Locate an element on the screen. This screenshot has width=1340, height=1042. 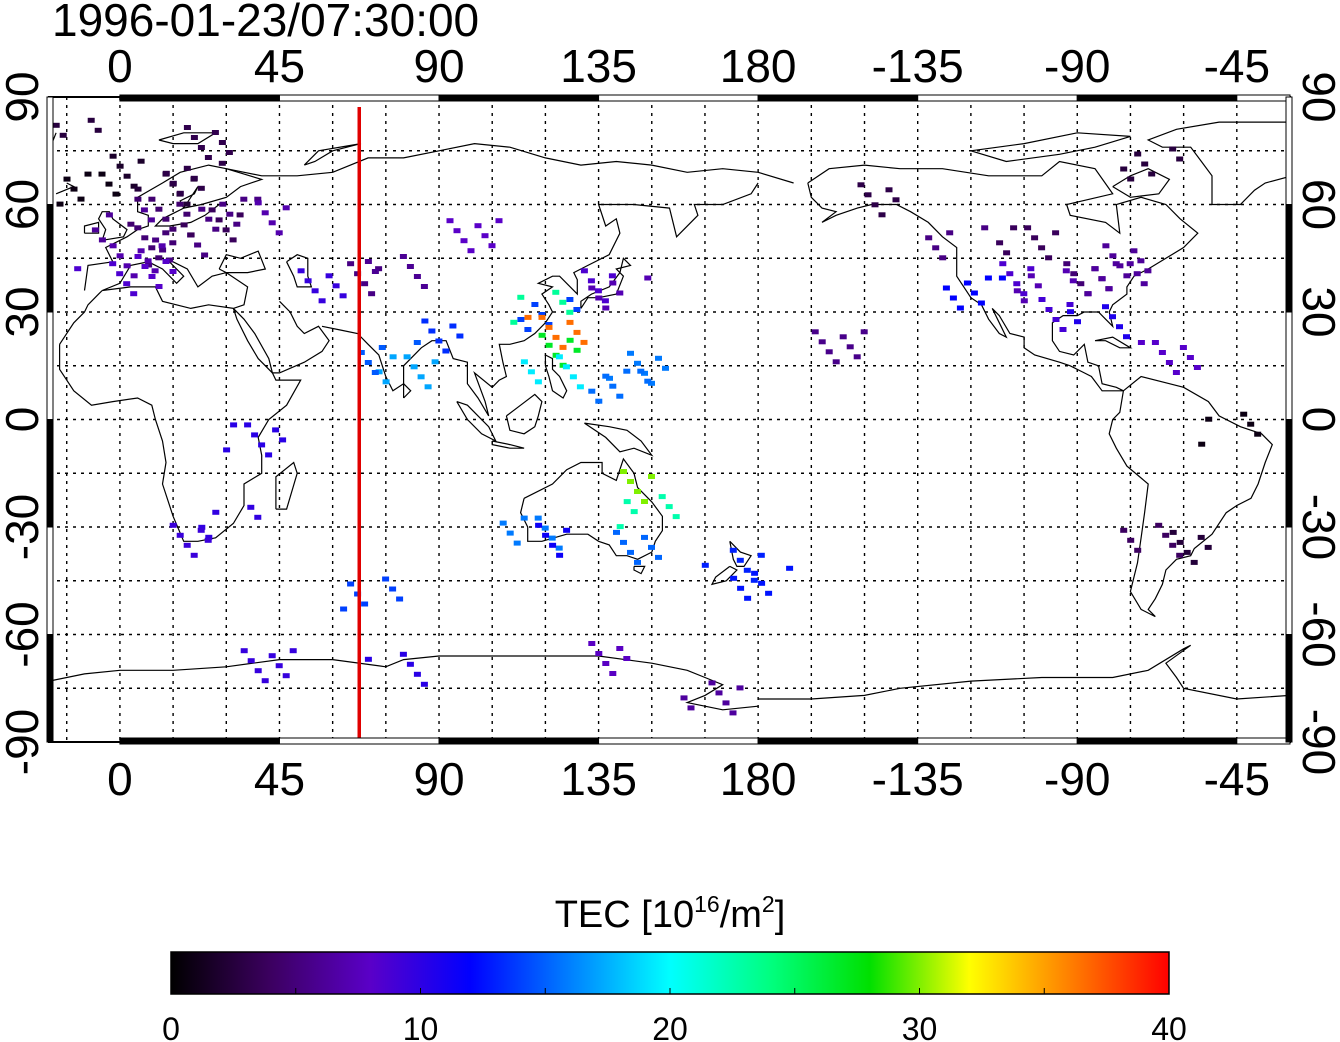
colorbar-tick-label: 0 is located at coordinates (171, 1026).